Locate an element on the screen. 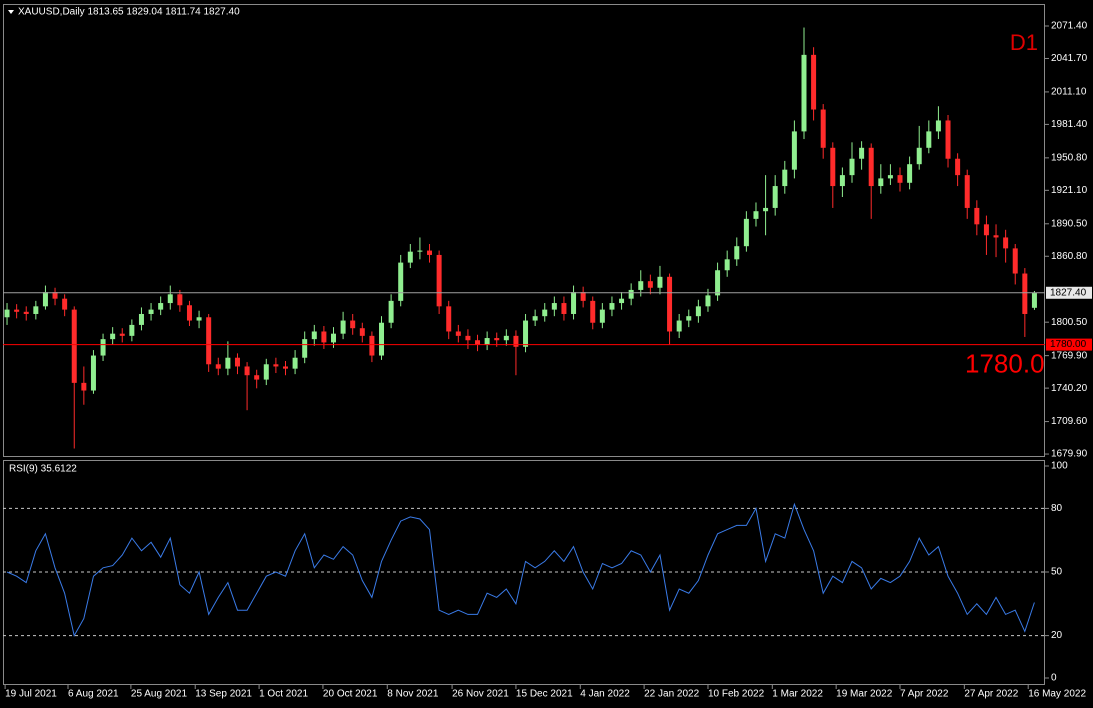 The height and width of the screenshot is (708, 1093). y-tick-label: 1800.50 is located at coordinates (1069, 322).